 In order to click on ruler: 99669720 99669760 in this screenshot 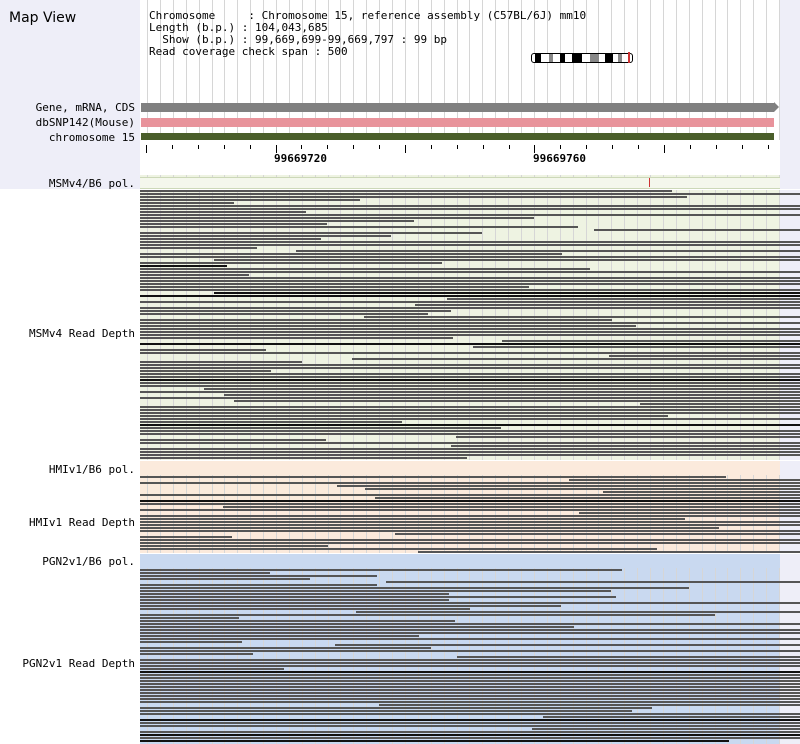, I will do `click(460, 157)`.